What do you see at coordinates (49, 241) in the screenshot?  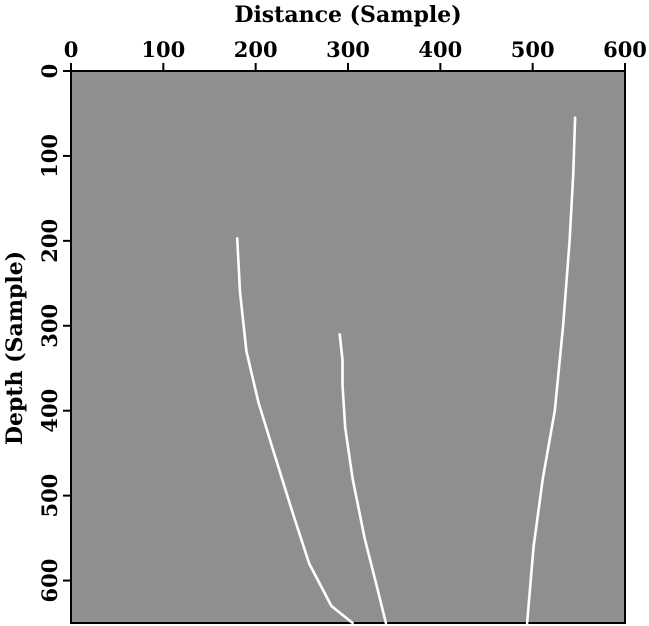 I see `y-tick-label: 200` at bounding box center [49, 241].